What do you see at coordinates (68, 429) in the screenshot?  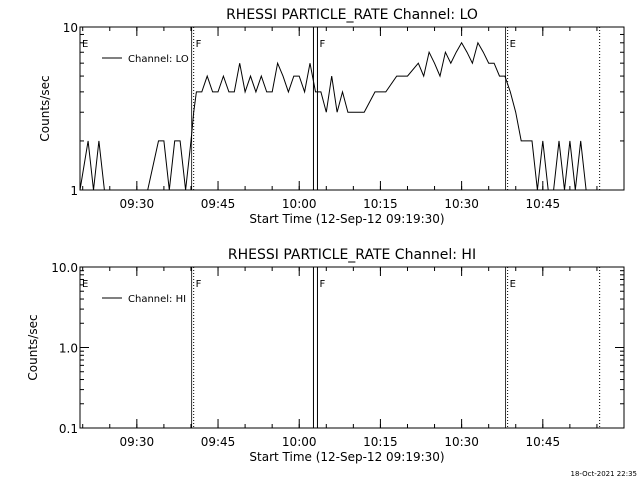 I see `y-tick-label: 0.1` at bounding box center [68, 429].